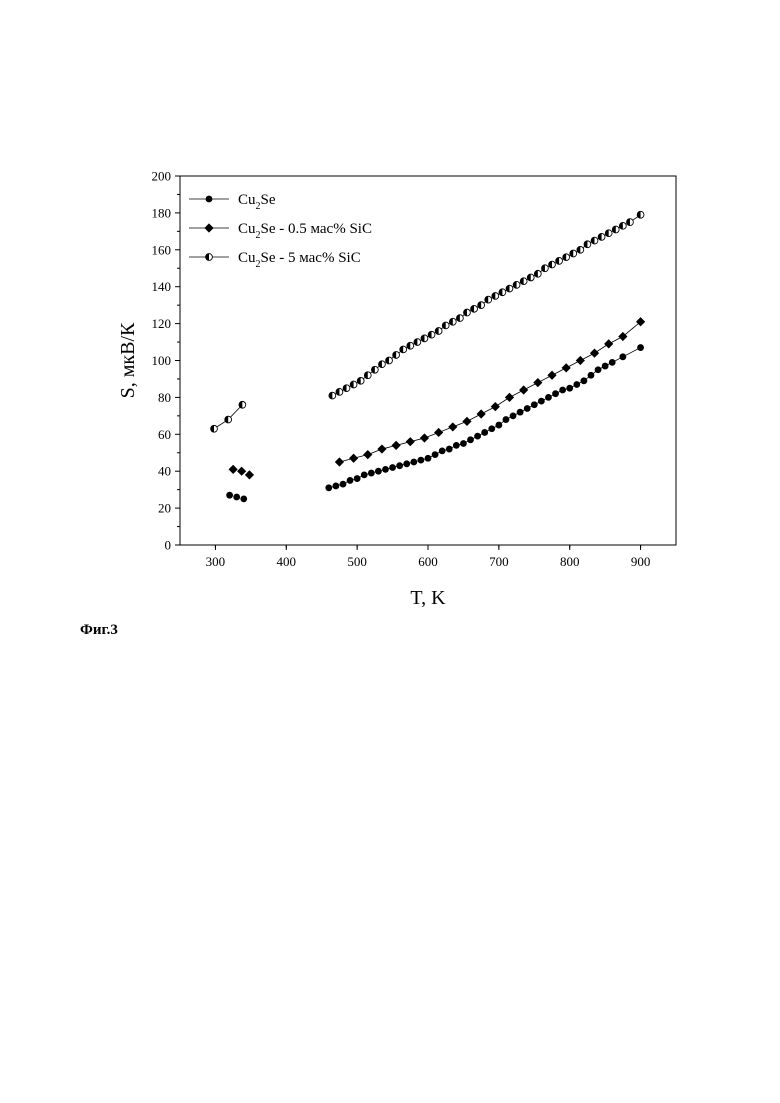 Image resolution: width=780 pixels, height=1103 pixels. I want to click on y-tick-label: 120, so click(162, 323).